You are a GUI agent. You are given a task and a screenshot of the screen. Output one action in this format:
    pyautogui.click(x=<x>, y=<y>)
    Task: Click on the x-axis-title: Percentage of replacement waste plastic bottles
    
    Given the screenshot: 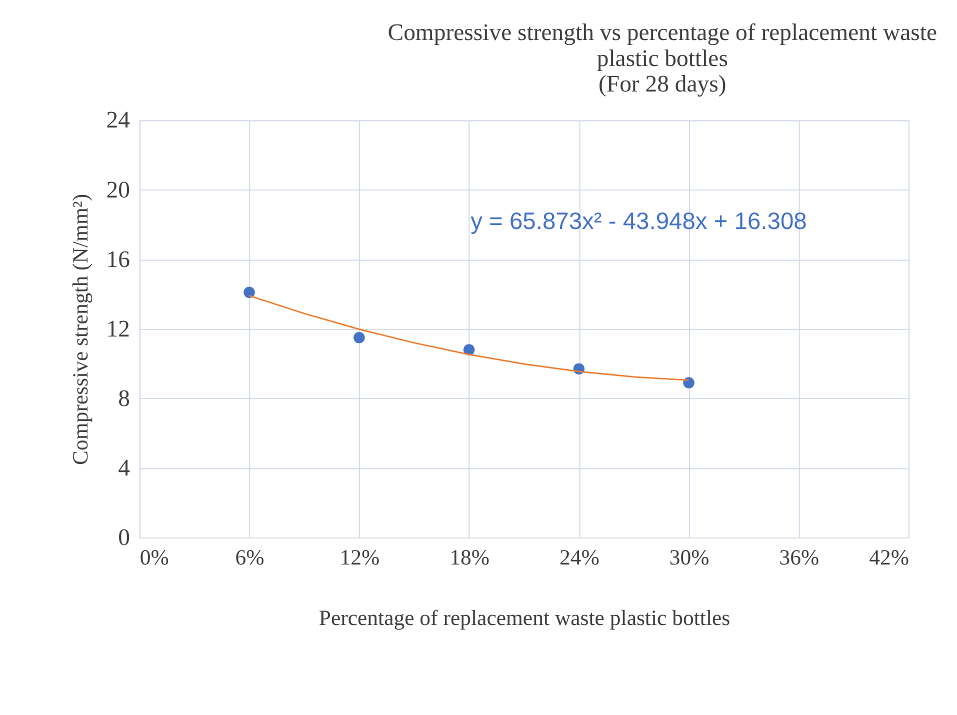 What is the action you would take?
    pyautogui.click(x=524, y=618)
    